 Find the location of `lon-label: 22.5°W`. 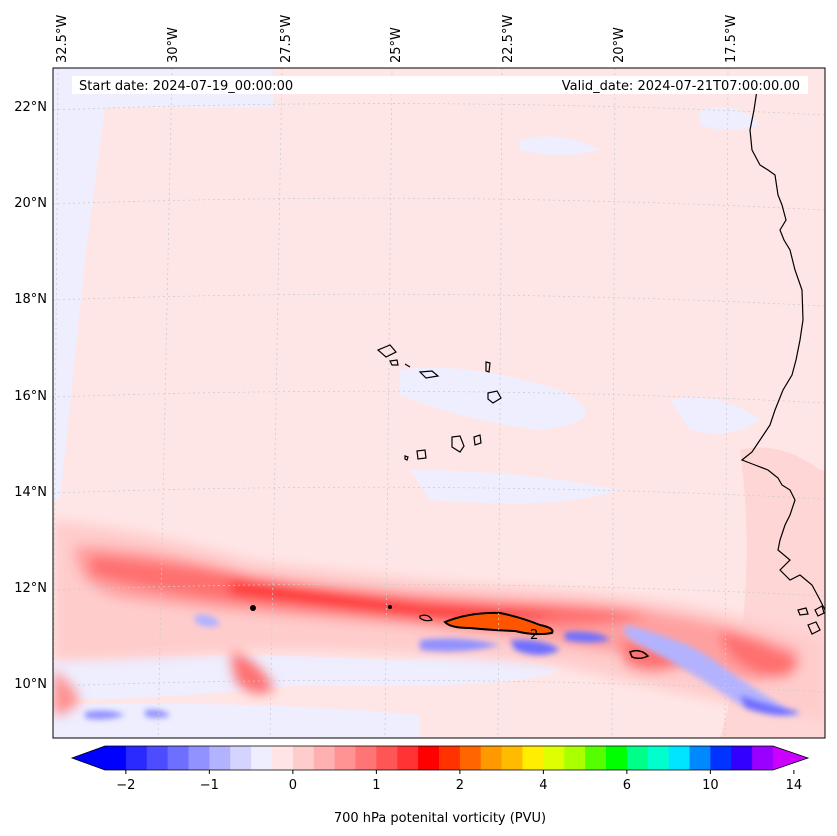

lon-label: 22.5°W is located at coordinates (508, 39).